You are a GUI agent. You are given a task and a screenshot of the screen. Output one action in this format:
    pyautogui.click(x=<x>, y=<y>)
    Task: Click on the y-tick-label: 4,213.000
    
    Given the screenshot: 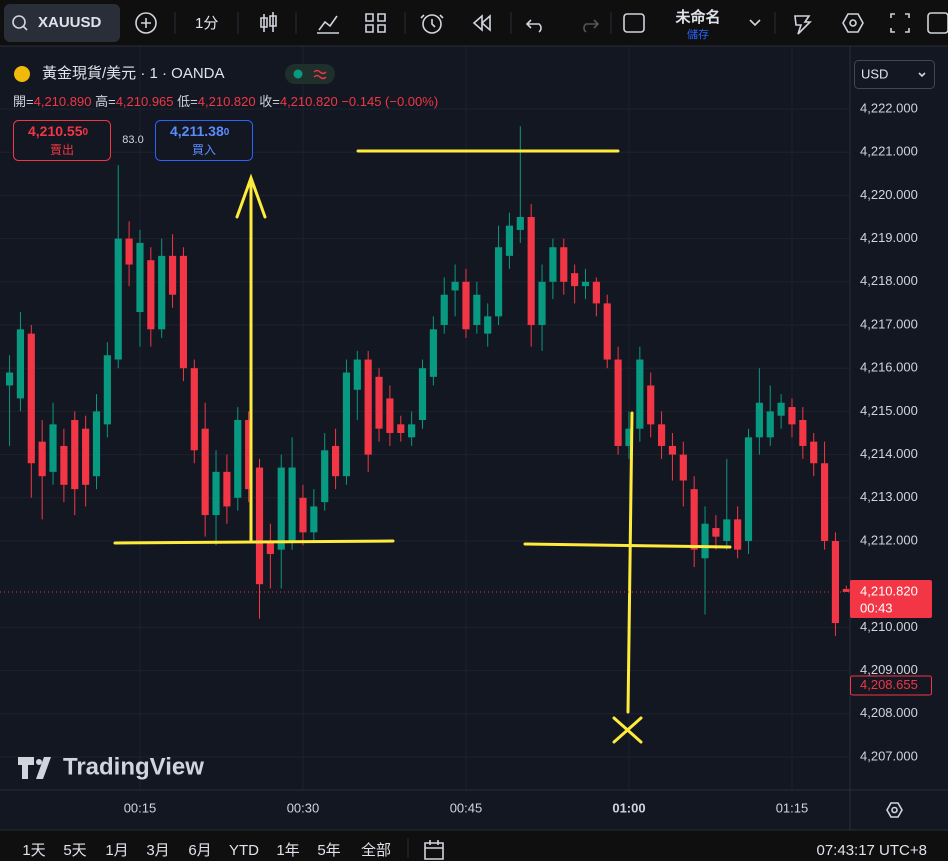 What is the action you would take?
    pyautogui.click(x=889, y=496)
    